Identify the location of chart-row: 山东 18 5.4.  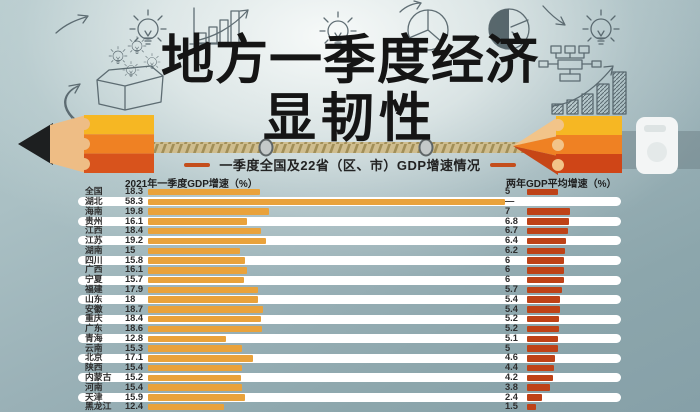
(350, 299).